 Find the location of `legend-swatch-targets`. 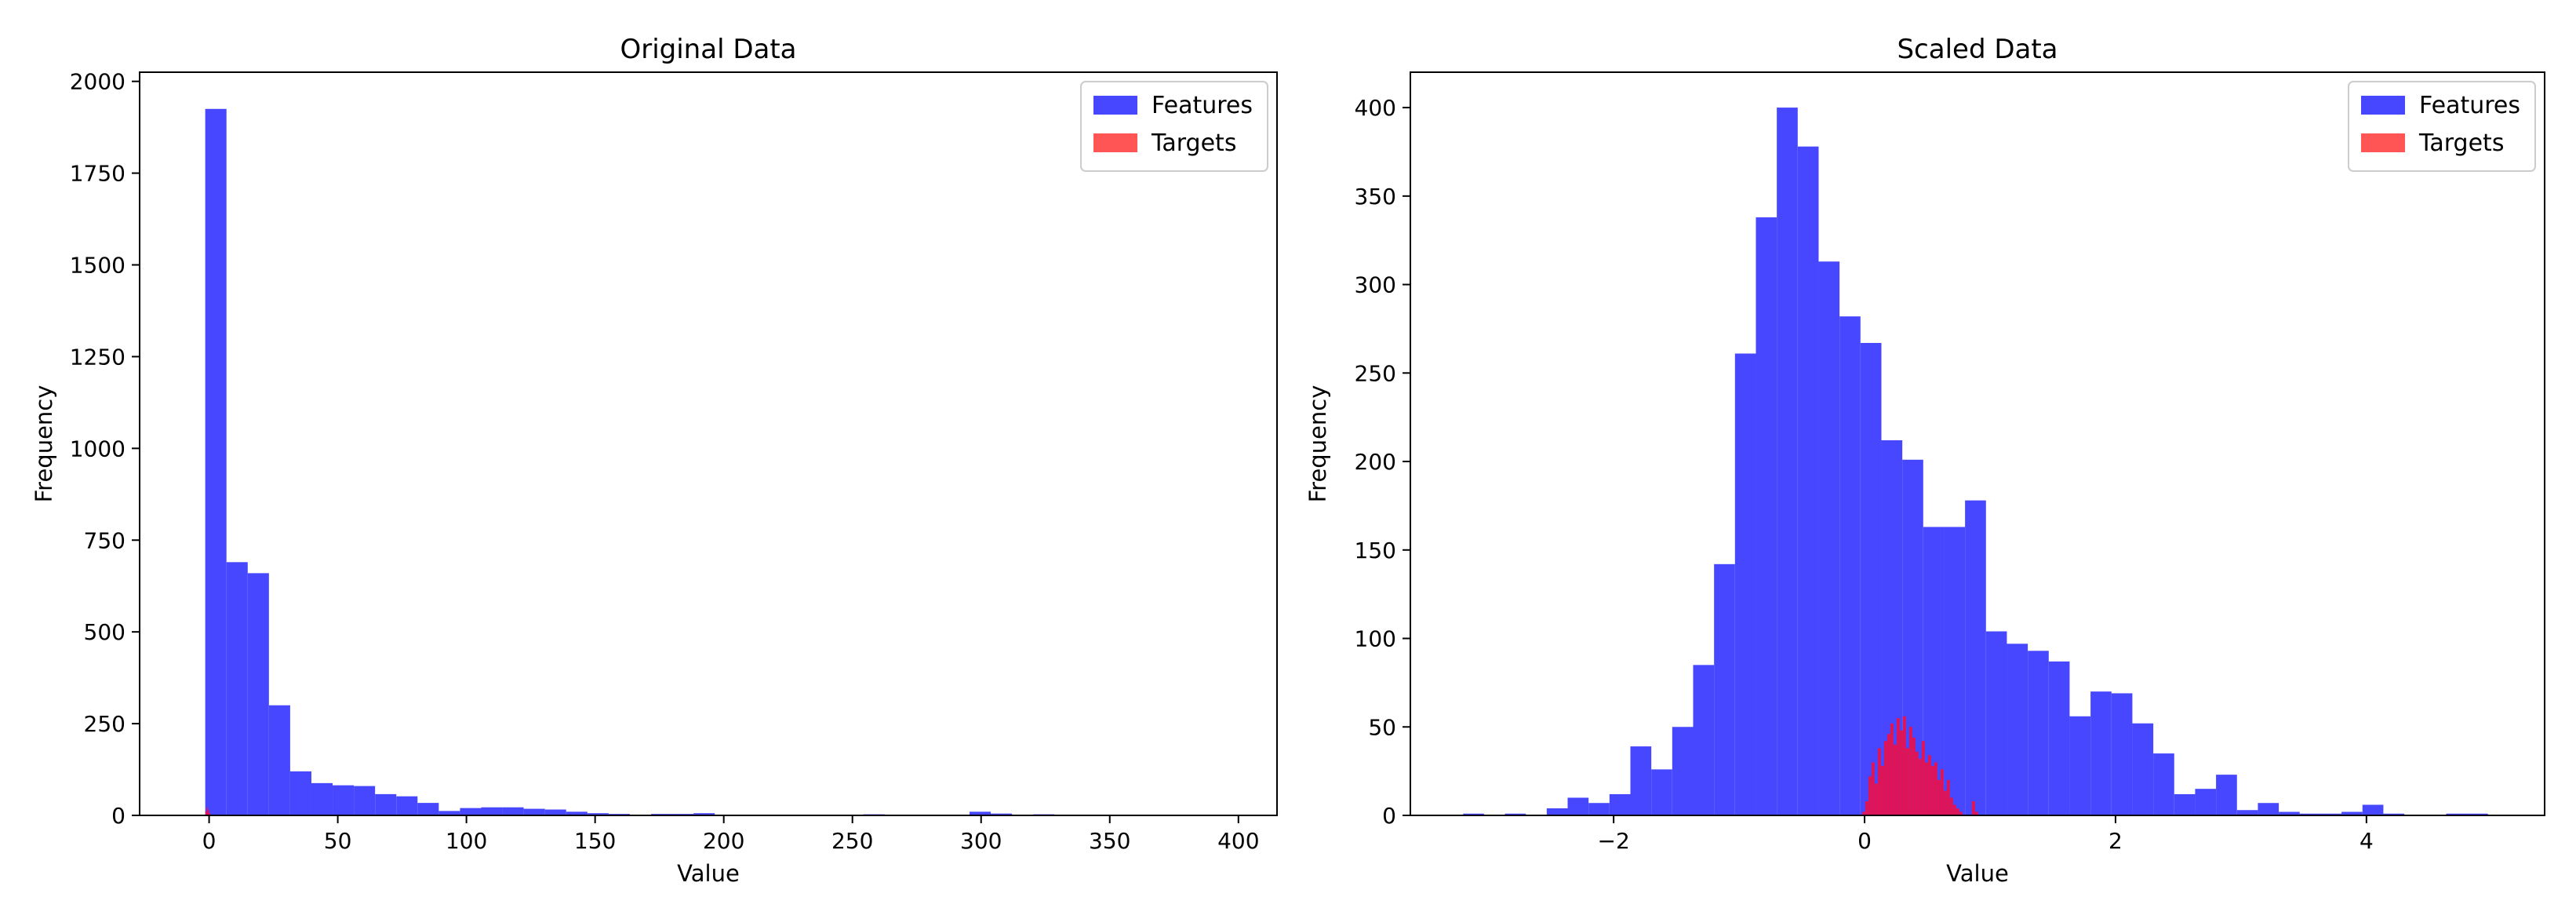

legend-swatch-targets is located at coordinates (1115, 143).